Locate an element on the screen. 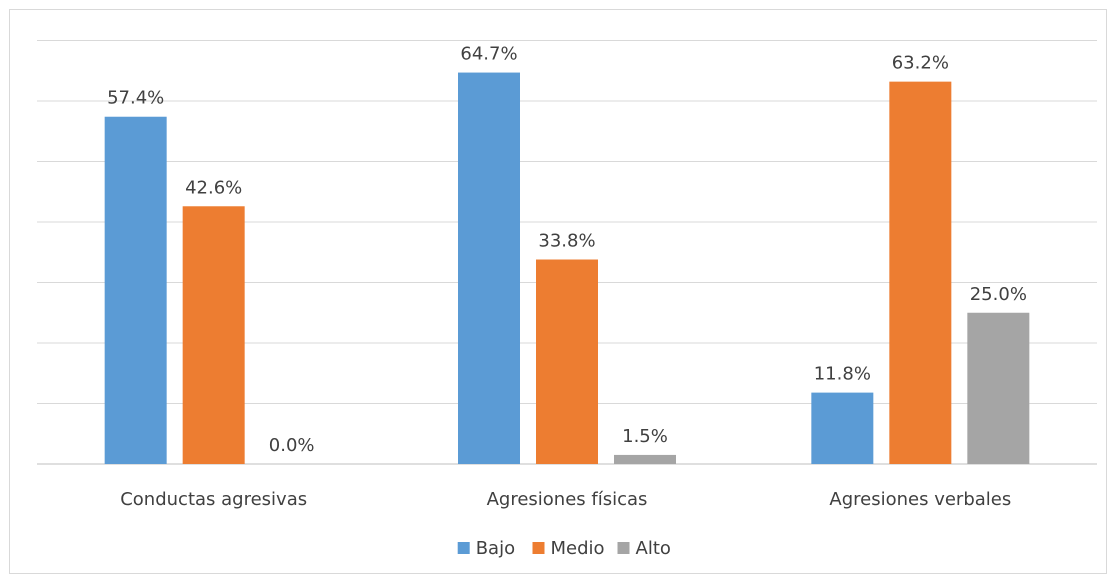 The image size is (1117, 579). data-label: 0.0% is located at coordinates (292, 445).